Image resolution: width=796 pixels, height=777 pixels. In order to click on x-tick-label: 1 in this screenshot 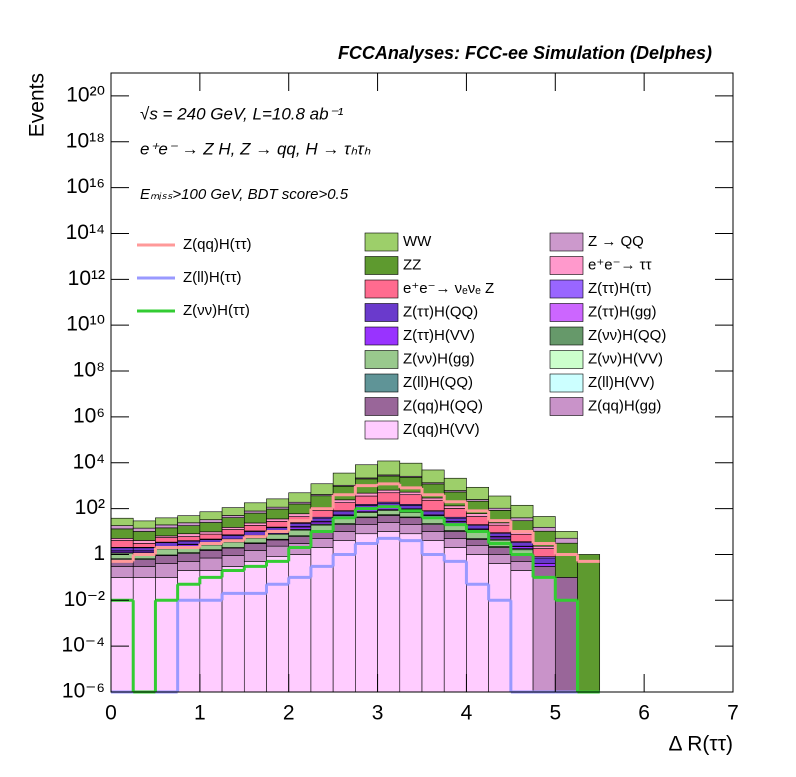, I will do `click(200, 713)`.